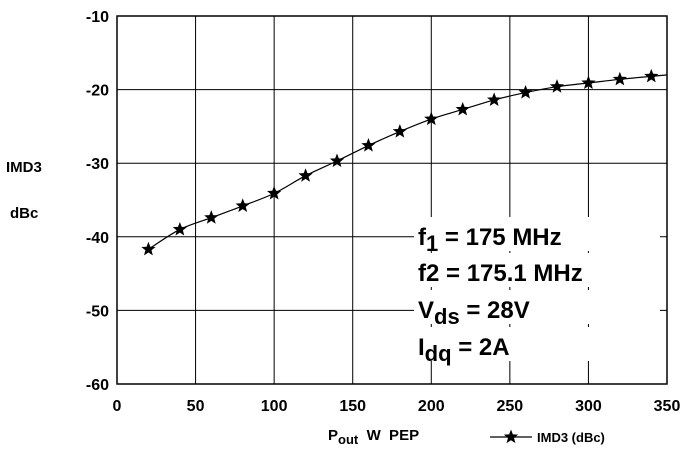  I want to click on y-tick-label: -50, so click(97, 311).